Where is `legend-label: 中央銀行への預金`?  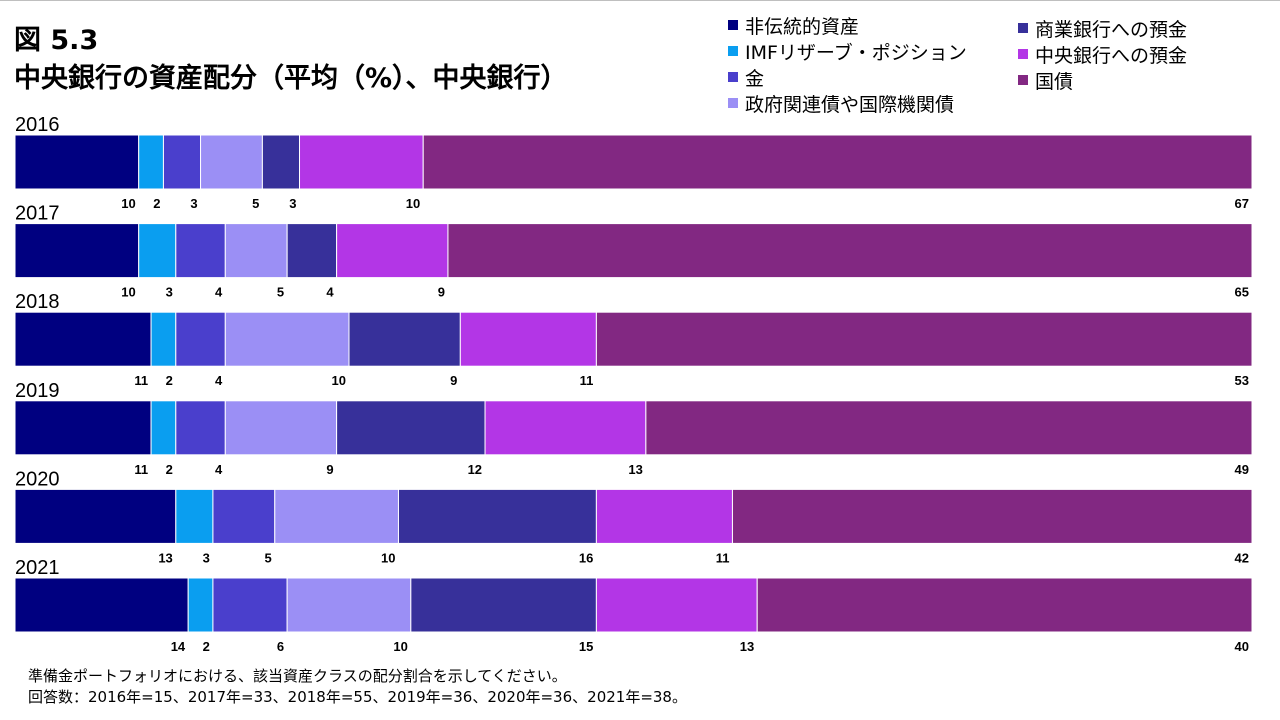
legend-label: 中央銀行への預金 is located at coordinates (1111, 55).